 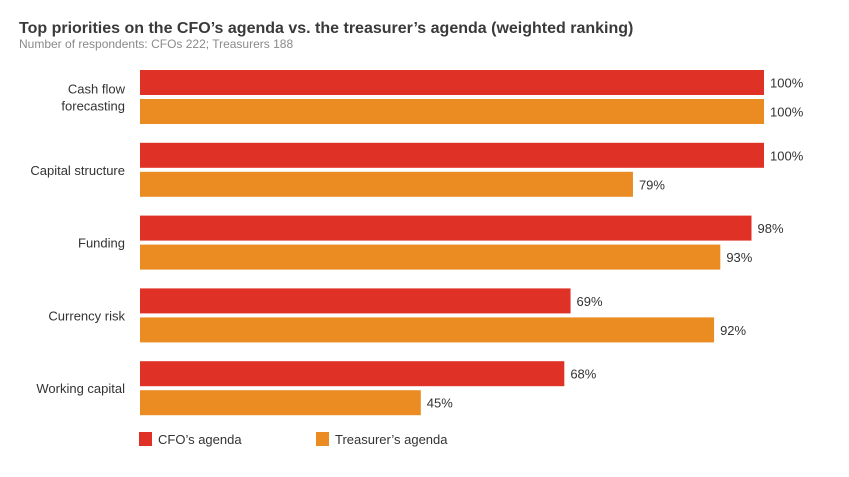 I want to click on data-label: 68%, so click(x=583, y=374).